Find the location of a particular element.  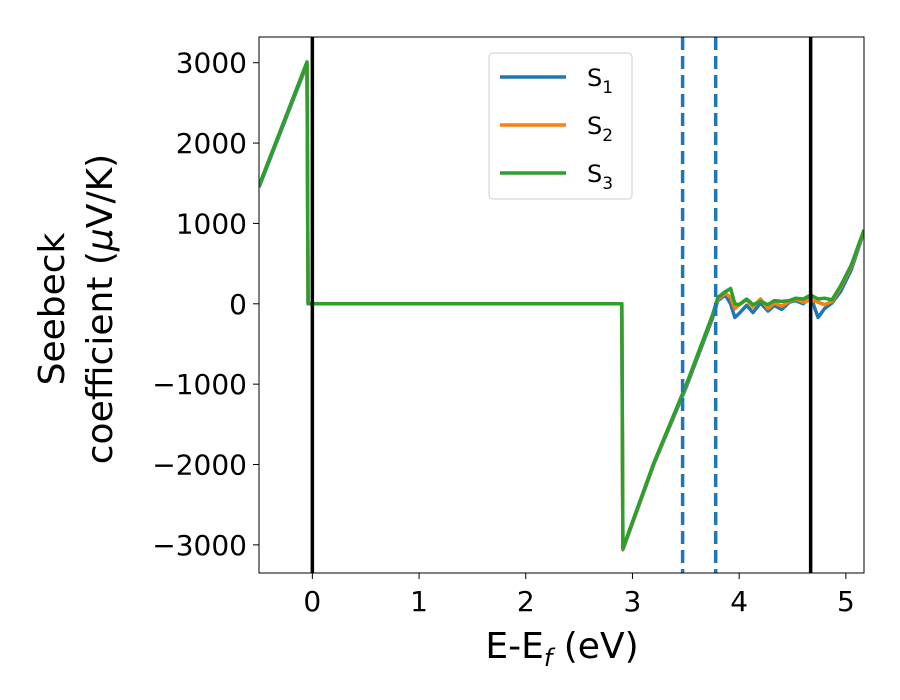

y-tick-label: 3000 is located at coordinates (211, 63).